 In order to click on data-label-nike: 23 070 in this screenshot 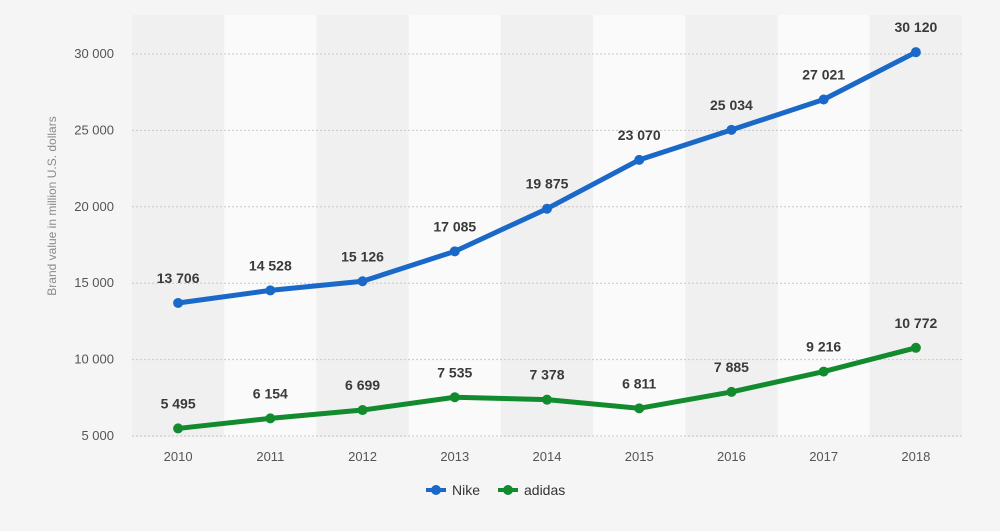, I will do `click(639, 135)`.